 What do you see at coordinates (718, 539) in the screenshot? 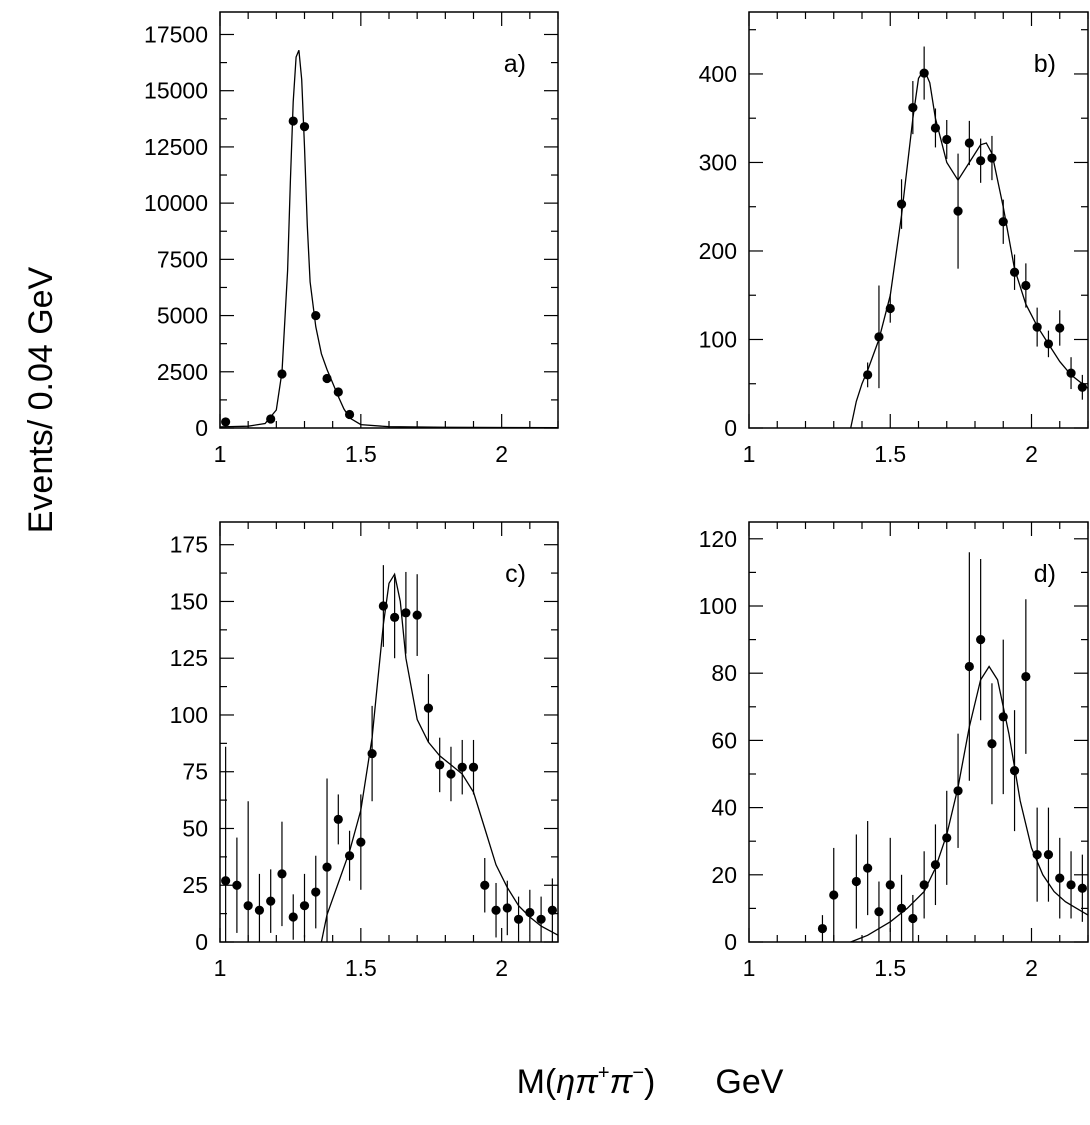
I see `y-tick-label: 120` at bounding box center [718, 539].